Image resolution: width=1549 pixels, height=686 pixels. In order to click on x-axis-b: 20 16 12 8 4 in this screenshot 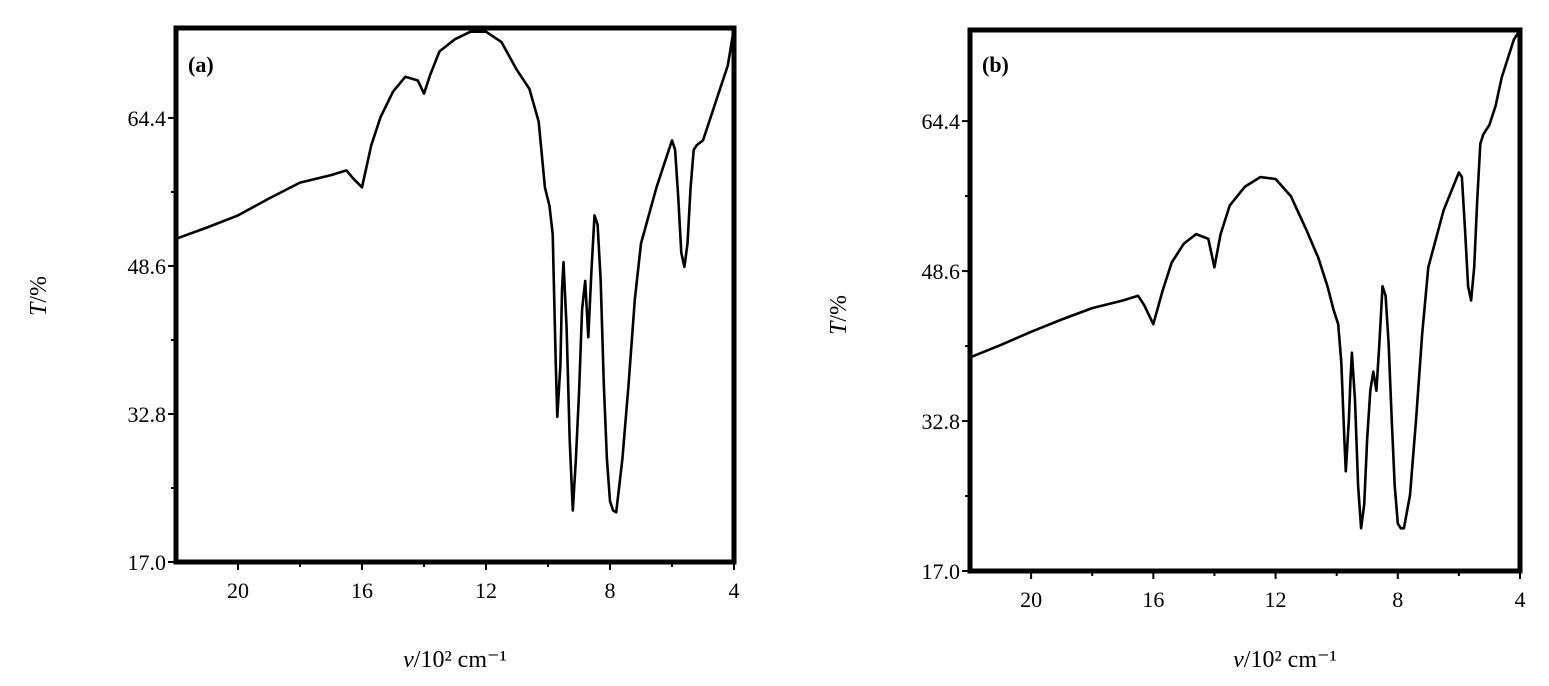, I will do `click(1273, 591)`.